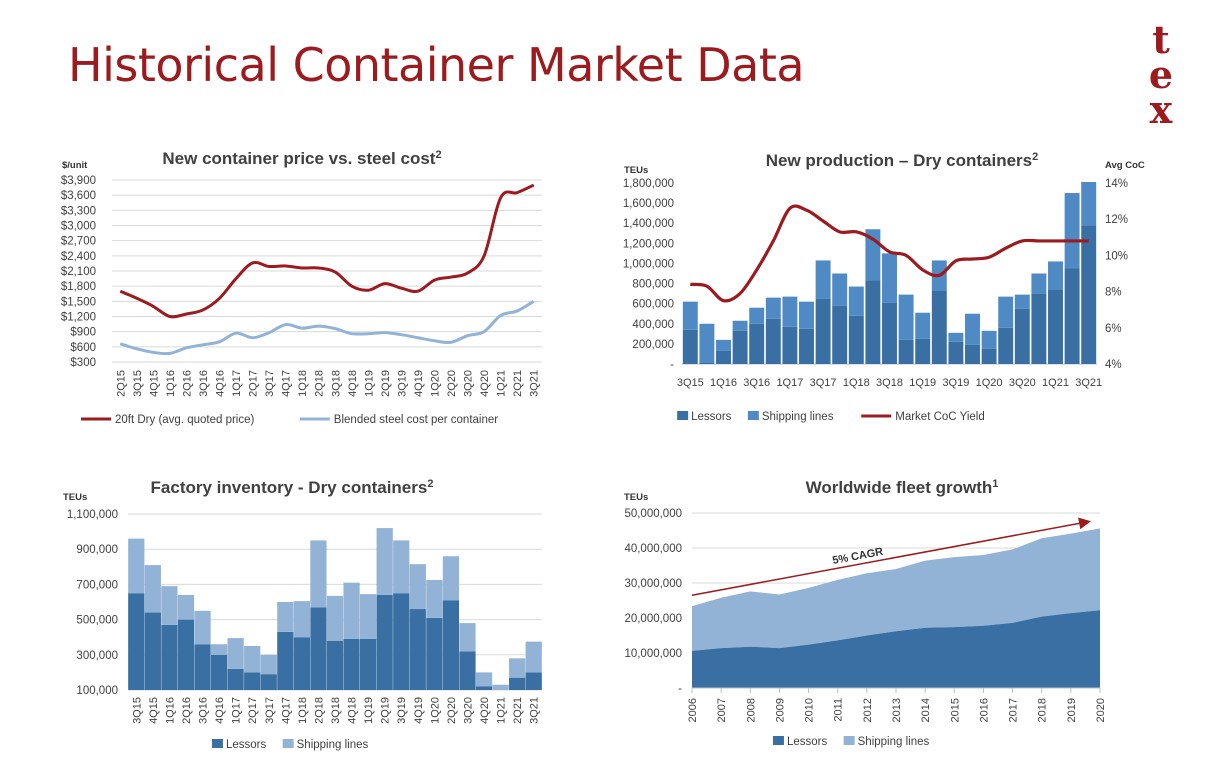  What do you see at coordinates (1116, 220) in the screenshot?
I see `y2-tick-label: 12%` at bounding box center [1116, 220].